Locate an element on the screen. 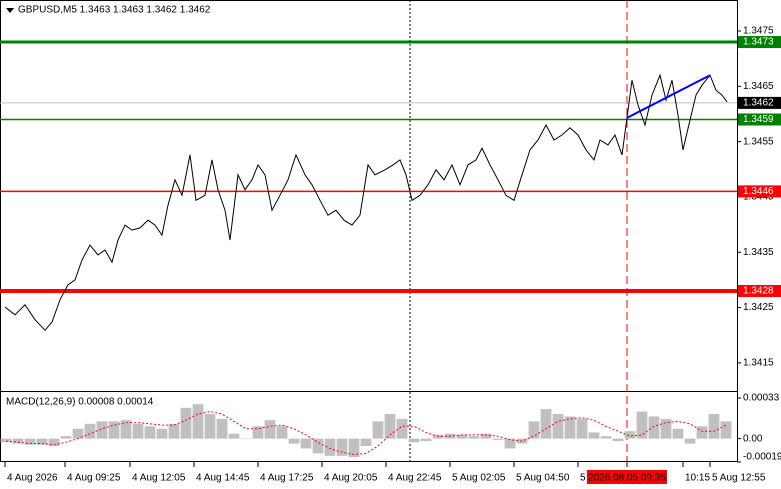  y-tick-label: 1.3435 is located at coordinates (758, 252).